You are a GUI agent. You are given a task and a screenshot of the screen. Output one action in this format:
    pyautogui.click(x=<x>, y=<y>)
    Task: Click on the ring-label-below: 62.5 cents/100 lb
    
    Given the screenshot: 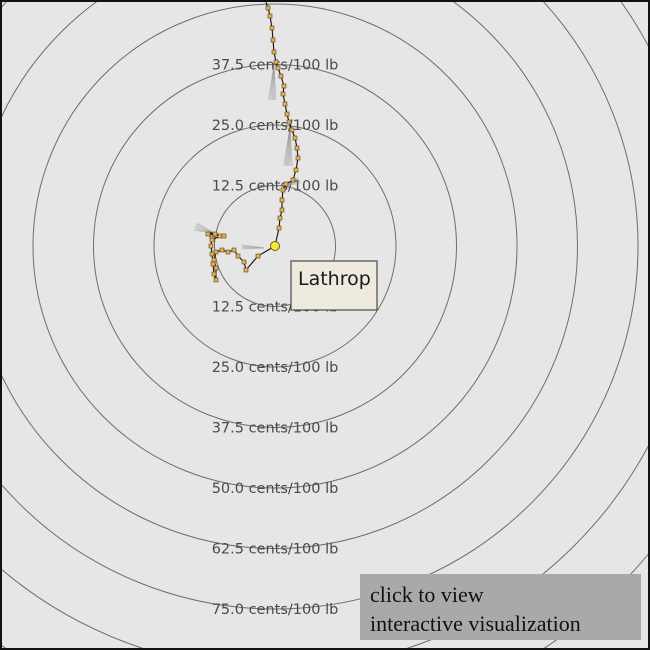 What is the action you would take?
    pyautogui.click(x=275, y=550)
    